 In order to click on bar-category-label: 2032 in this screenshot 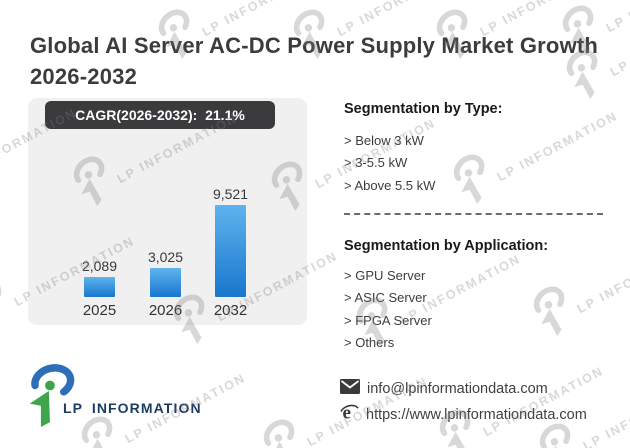, I will do `click(230, 310)`.